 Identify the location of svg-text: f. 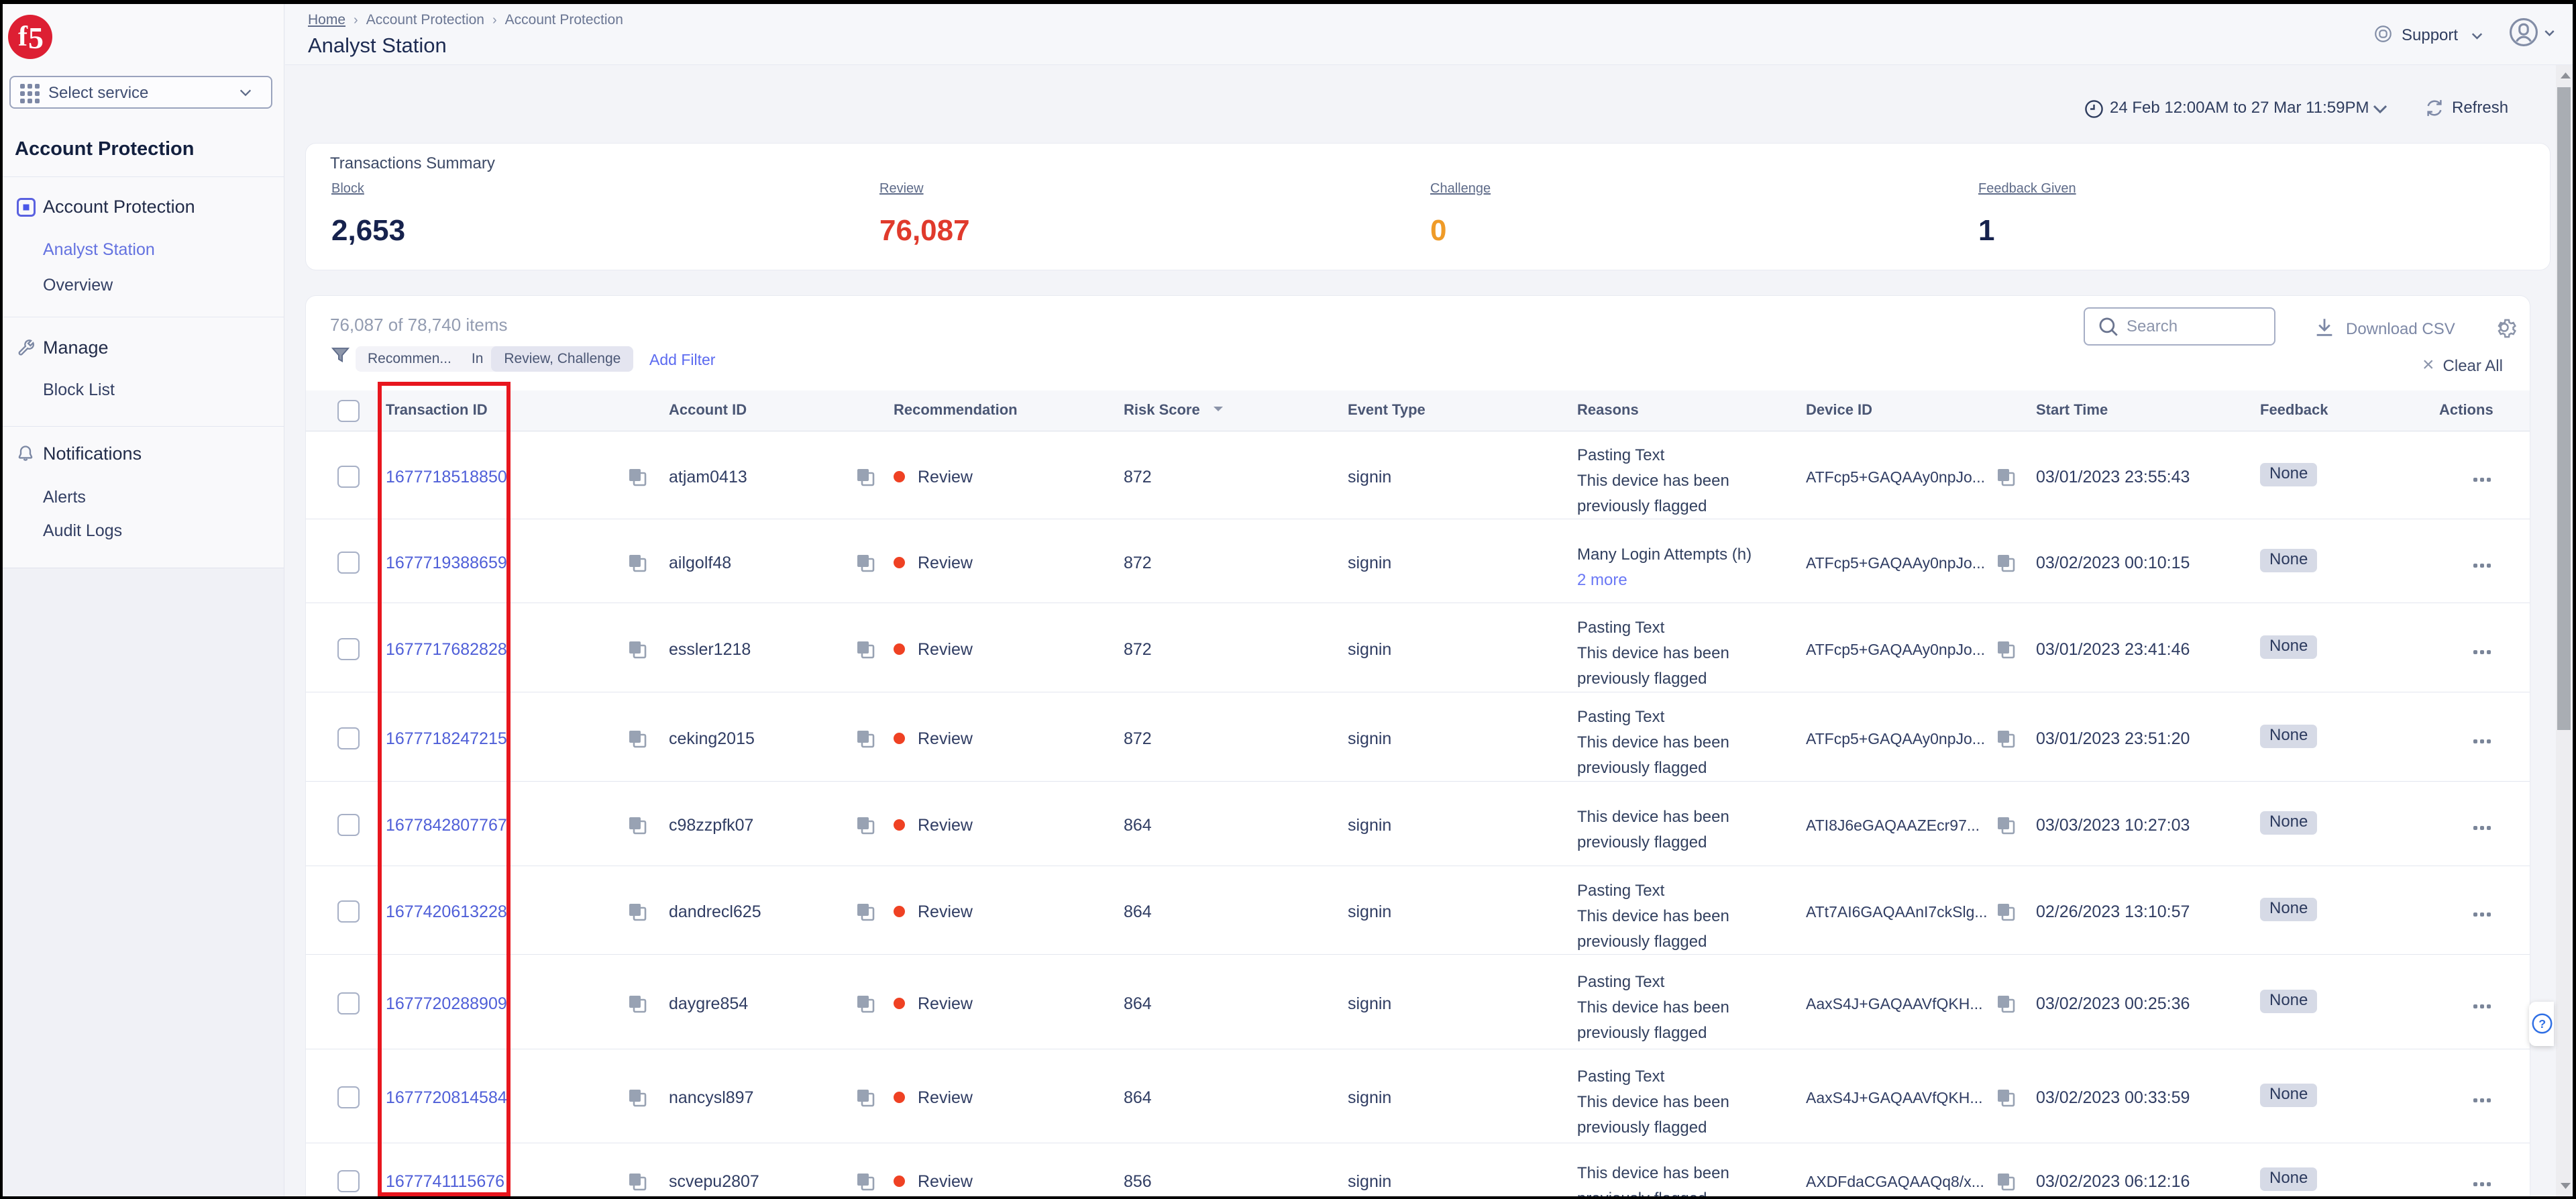
(23, 36).